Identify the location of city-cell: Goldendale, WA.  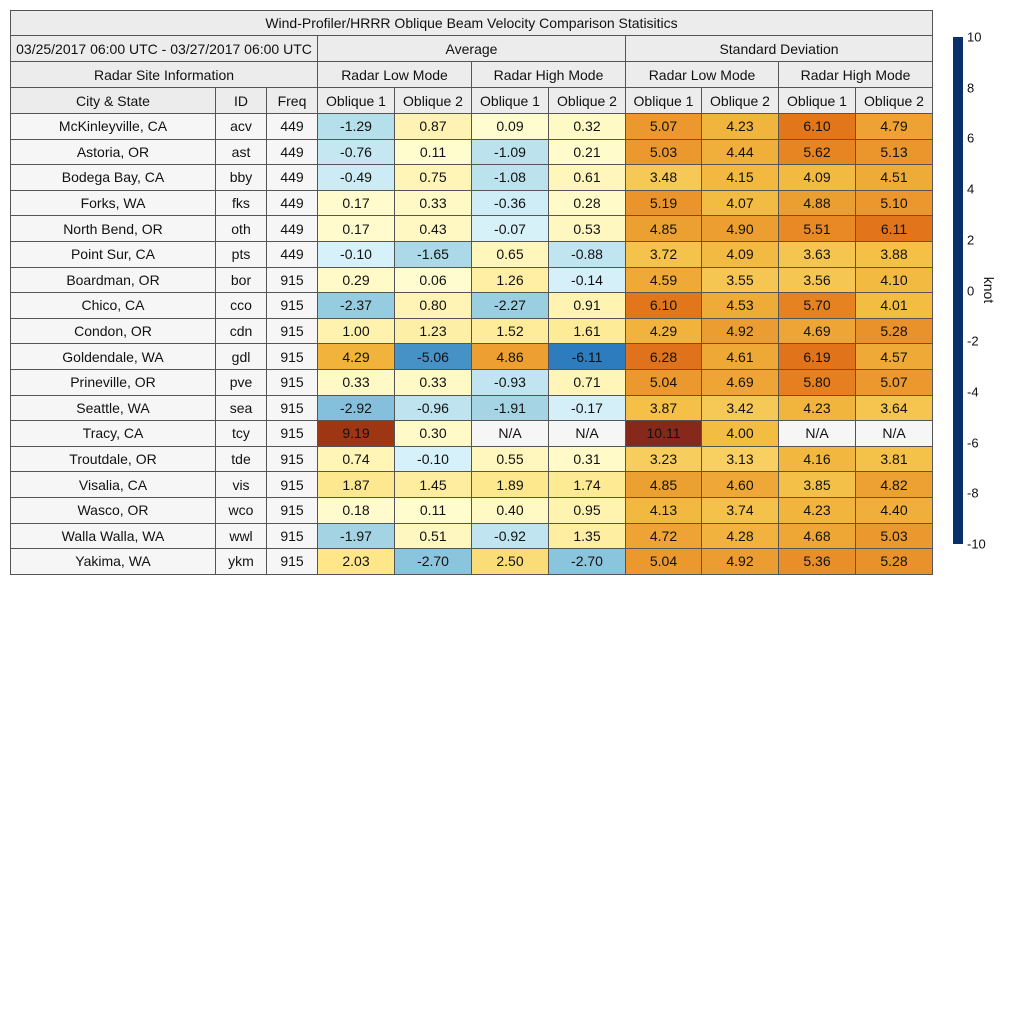
(113, 356).